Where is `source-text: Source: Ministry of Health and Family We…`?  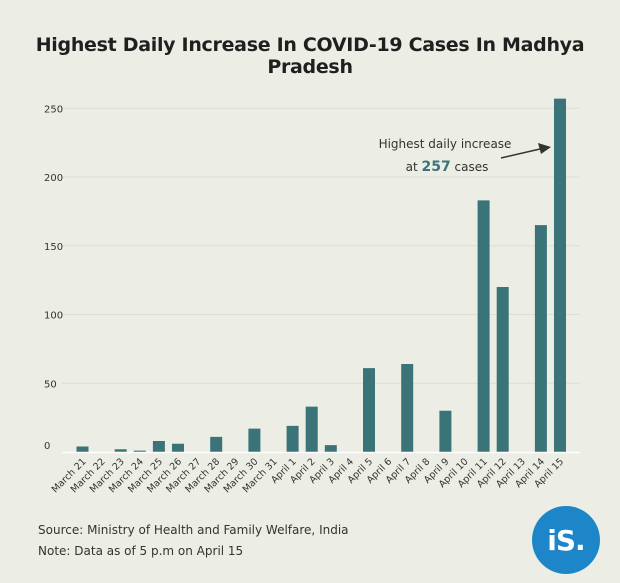 source-text: Source: Ministry of Health and Family We… is located at coordinates (193, 530).